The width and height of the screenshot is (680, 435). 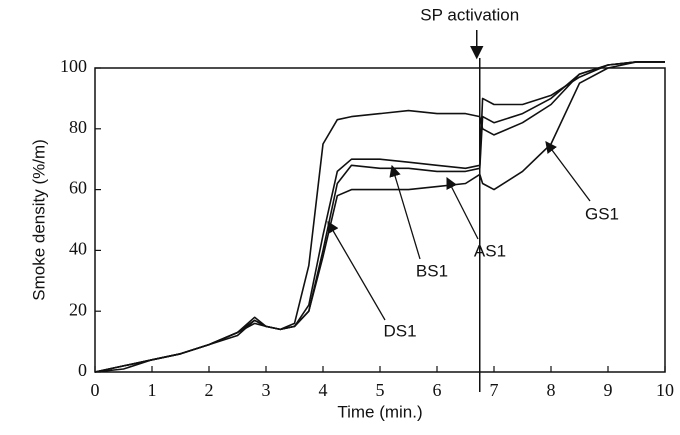 What do you see at coordinates (469, 14) in the screenshot?
I see `annotation-text: SP activation` at bounding box center [469, 14].